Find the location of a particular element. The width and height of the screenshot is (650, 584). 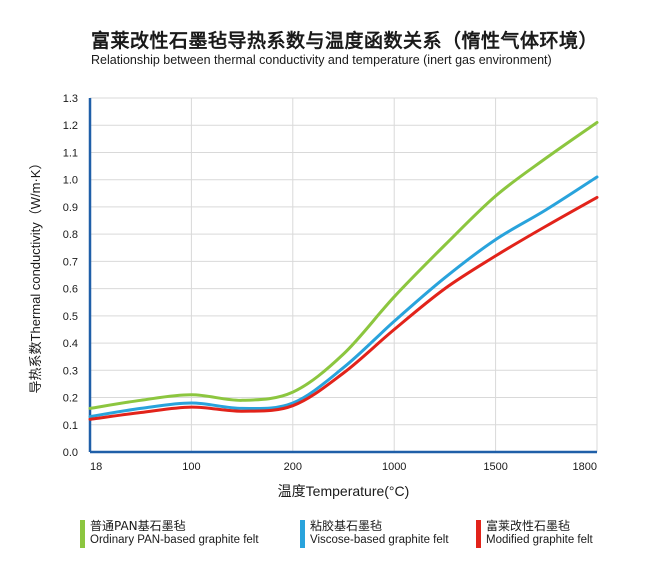

legend-label-viscose-zh: 粘胶基石墨毡 is located at coordinates (346, 526).